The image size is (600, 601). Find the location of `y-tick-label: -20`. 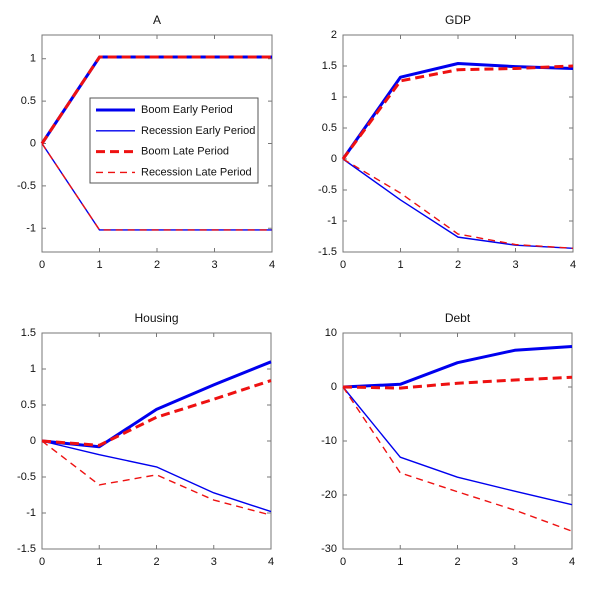

y-tick-label: -20 is located at coordinates (329, 495).